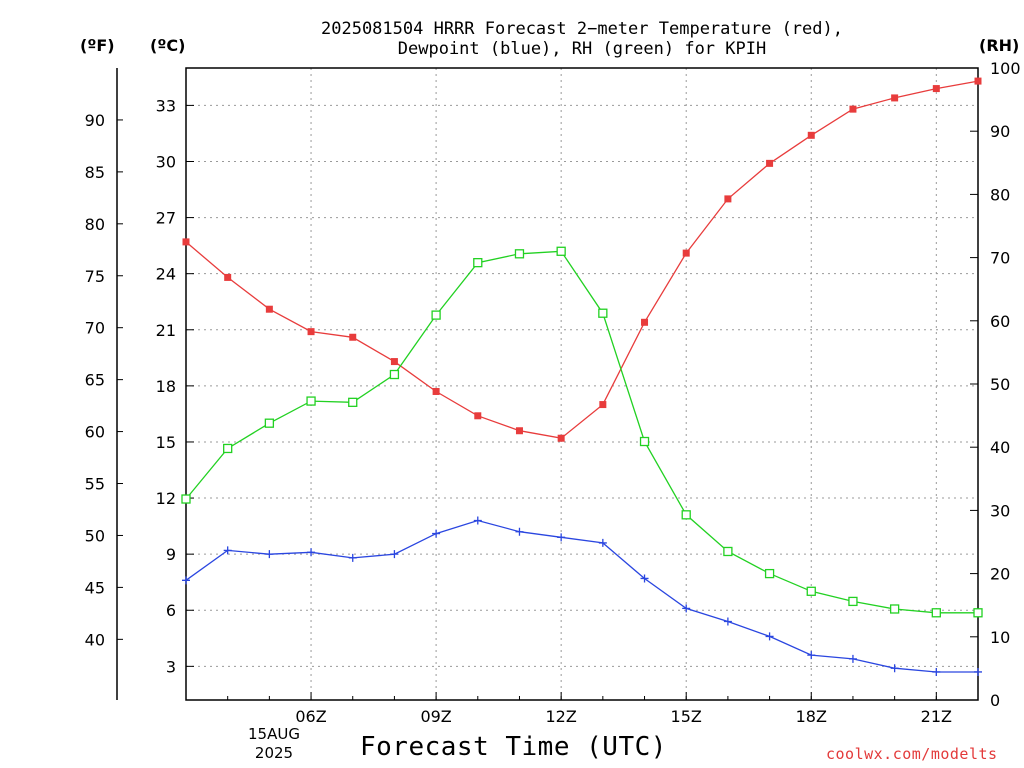  What do you see at coordinates (936, 716) in the screenshot?
I see `x-tick-label: 21Z` at bounding box center [936, 716].